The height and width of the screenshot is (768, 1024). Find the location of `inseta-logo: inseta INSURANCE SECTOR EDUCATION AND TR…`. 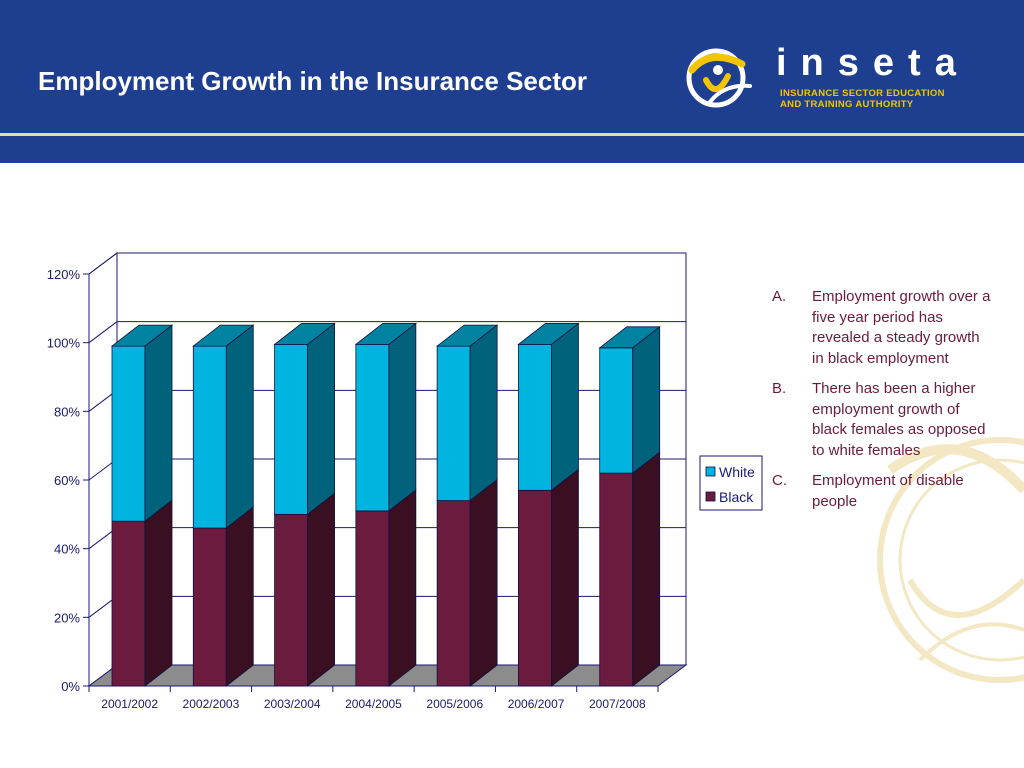

inseta-logo: inseta INSURANCE SECTOR EDUCATION AND TR… is located at coordinates (830, 80).